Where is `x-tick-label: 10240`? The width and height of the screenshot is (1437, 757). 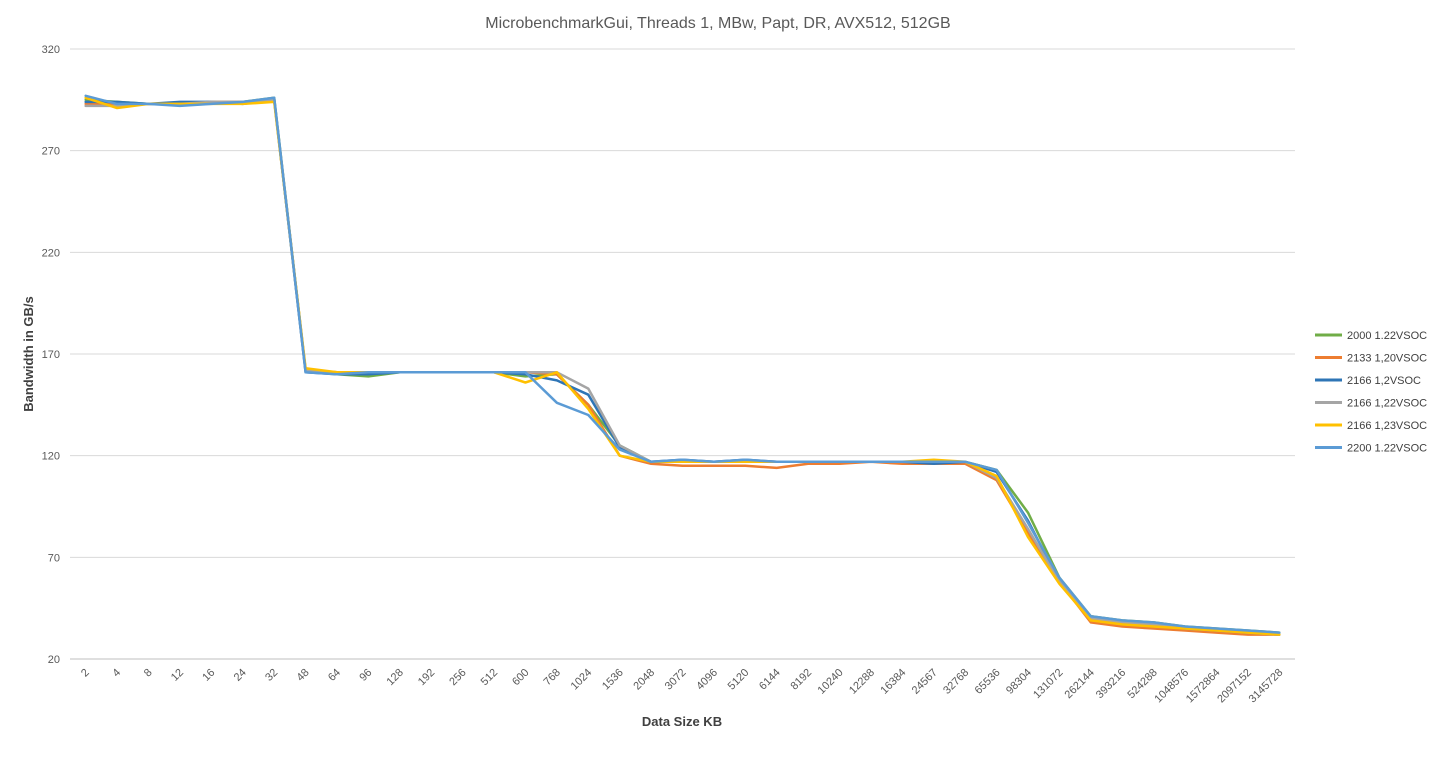
x-tick-label: 10240 is located at coordinates (831, 682).